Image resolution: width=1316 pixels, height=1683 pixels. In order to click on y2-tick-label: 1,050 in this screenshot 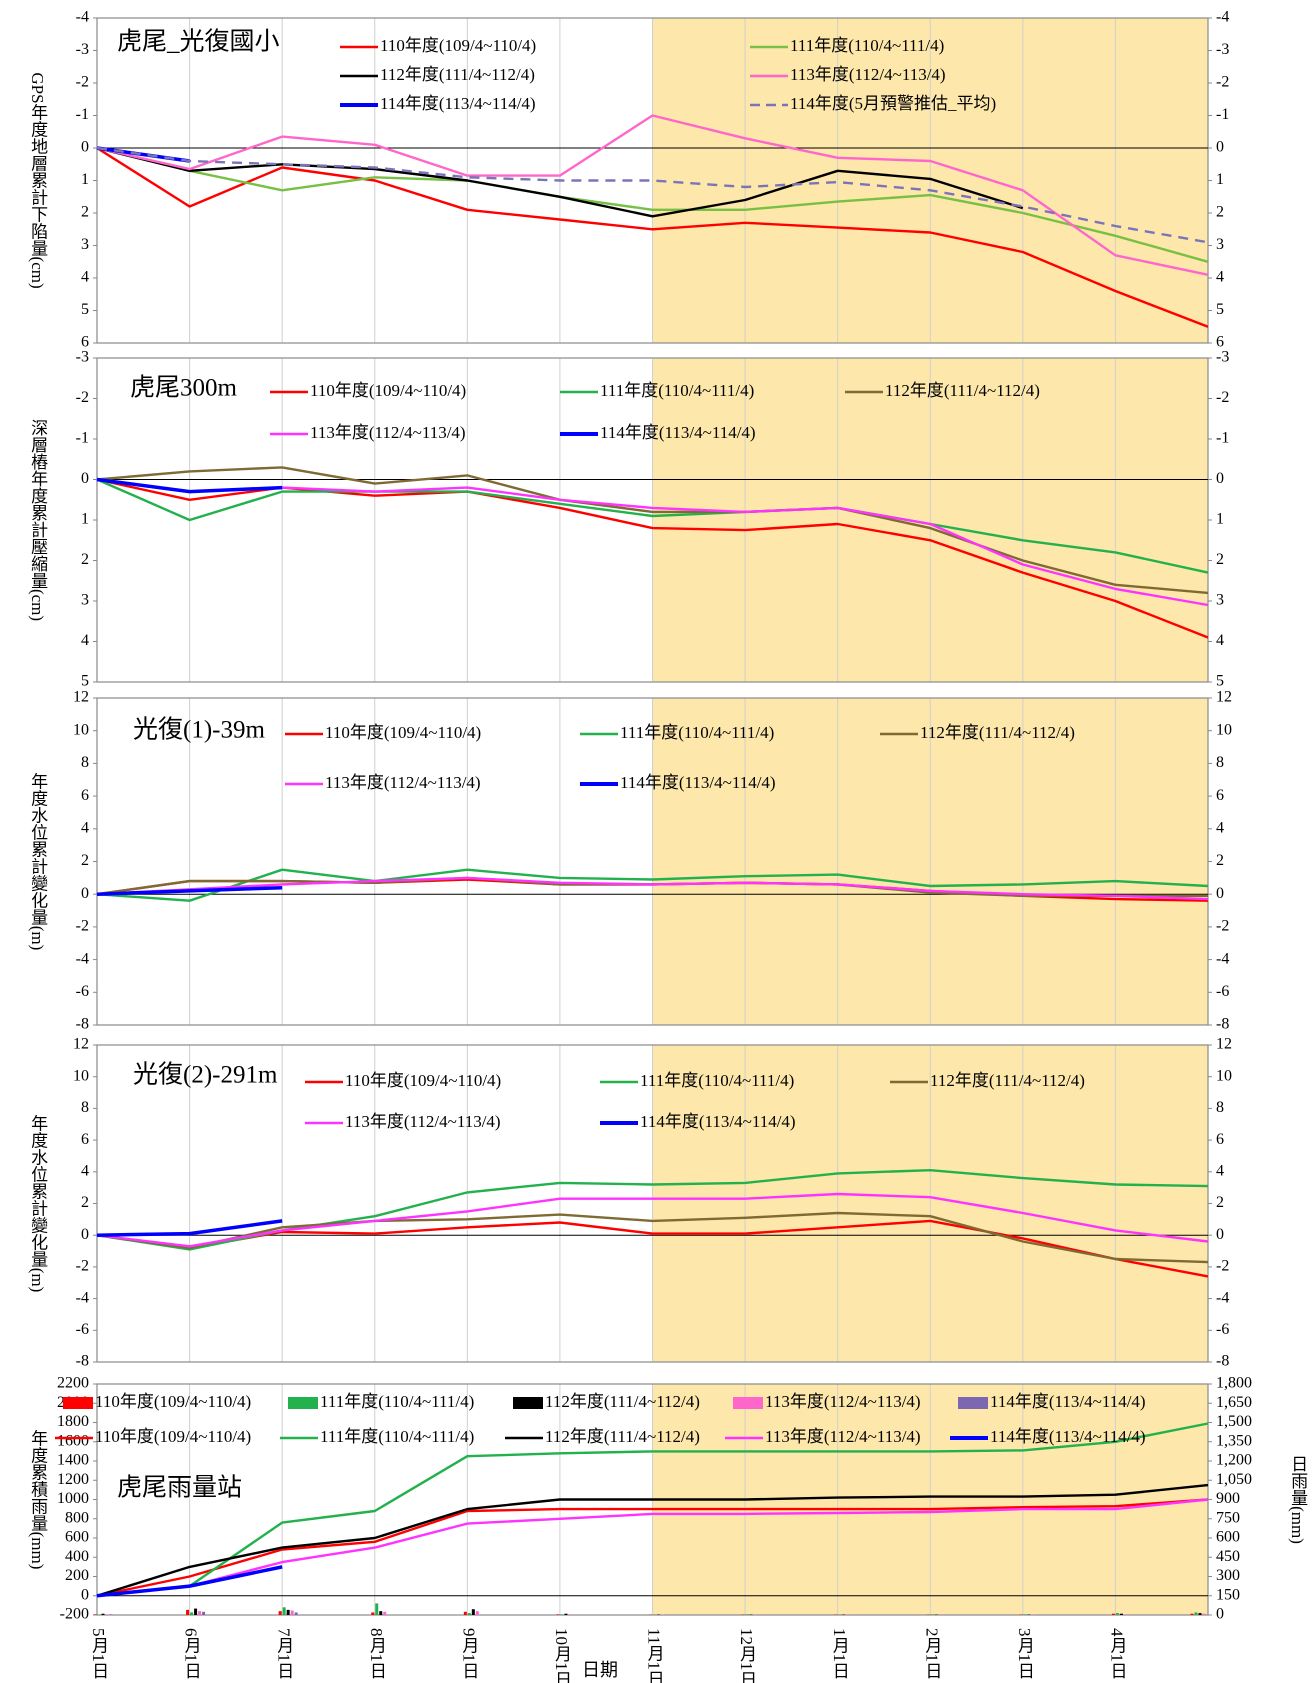, I will do `click(1234, 1479)`.